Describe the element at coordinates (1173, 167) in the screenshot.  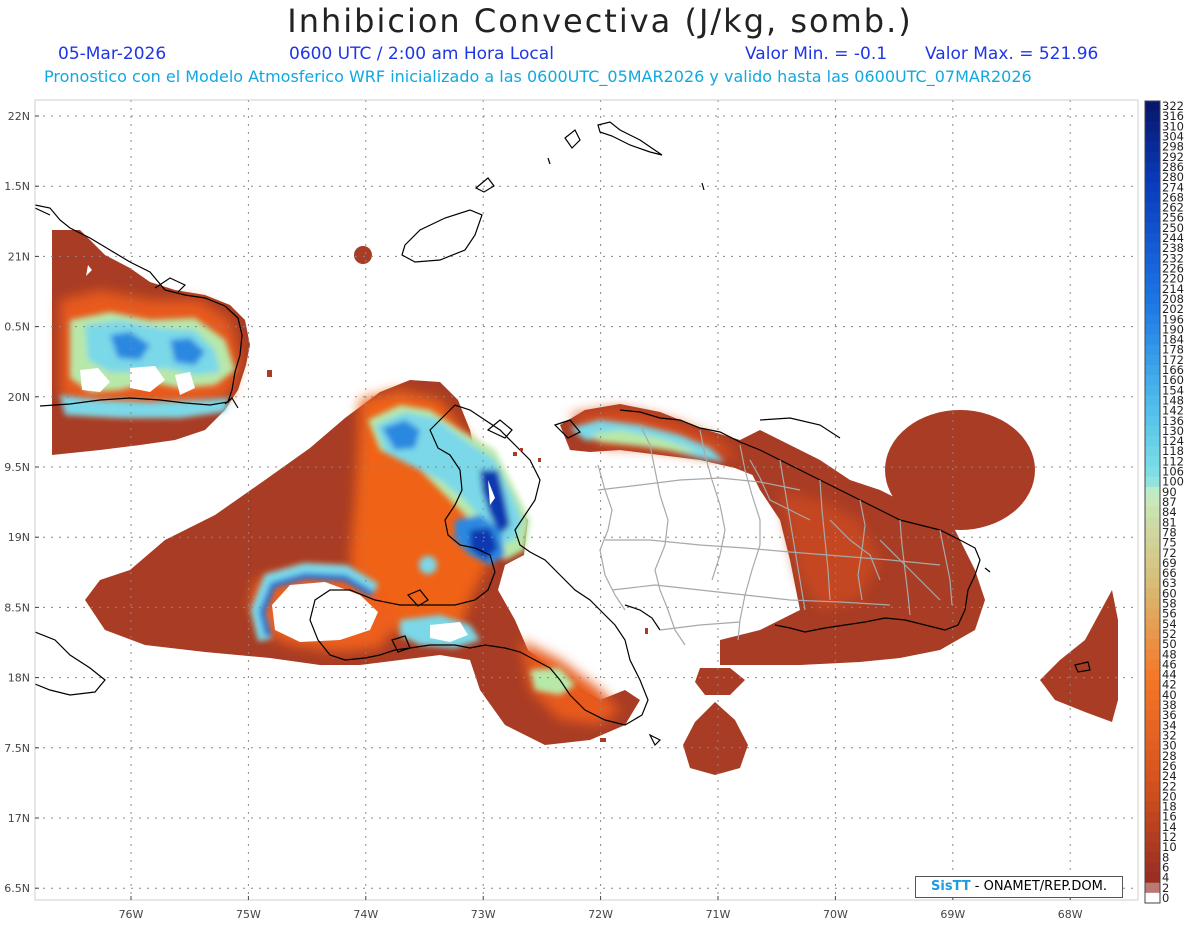
I see `colorbar-label: 286` at that location.